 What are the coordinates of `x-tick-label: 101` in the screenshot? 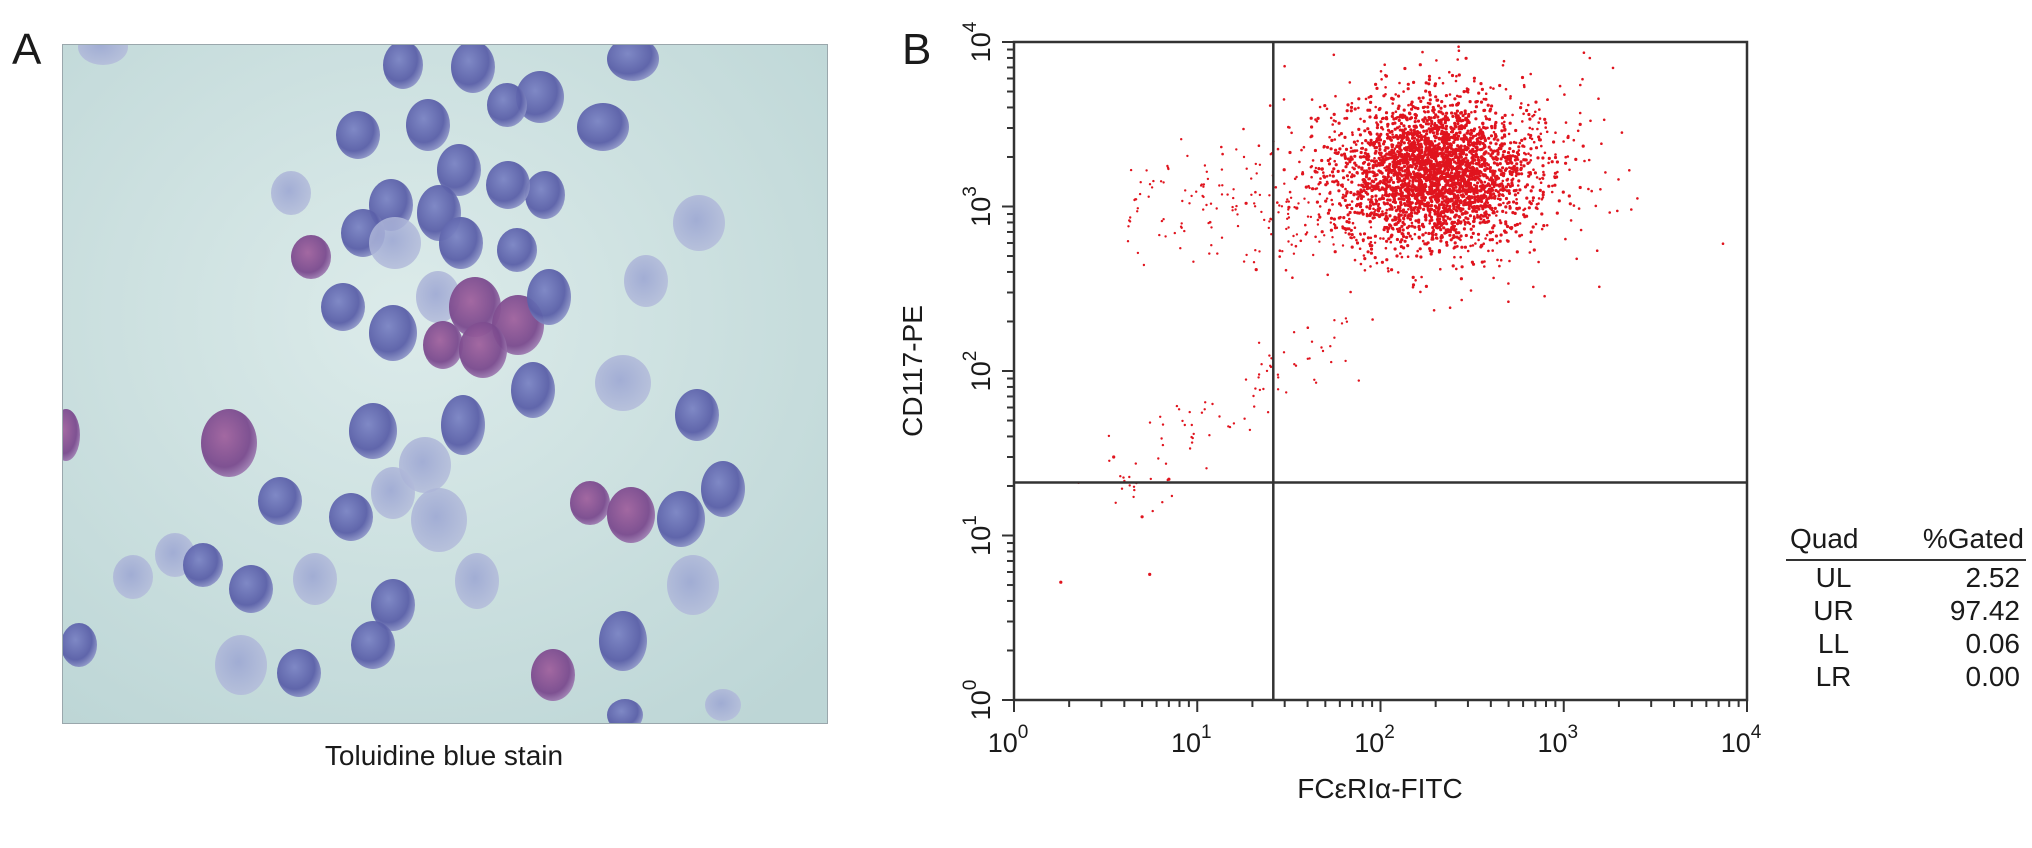 It's located at (1191, 740).